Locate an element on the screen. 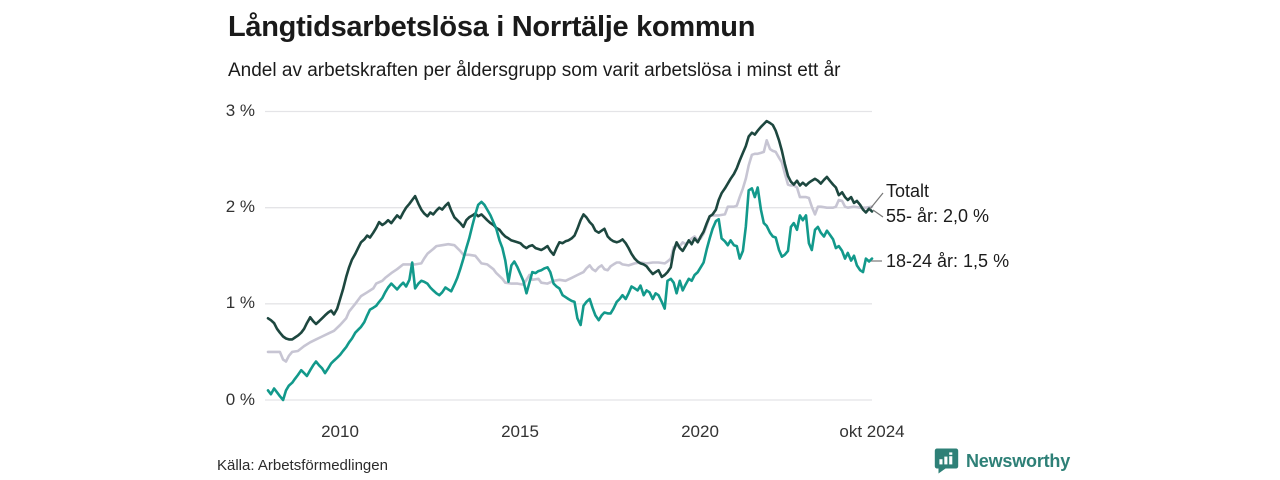 This screenshot has height=480, width=1280. newsworthy-logo: Newsworthy is located at coordinates (1002, 461).